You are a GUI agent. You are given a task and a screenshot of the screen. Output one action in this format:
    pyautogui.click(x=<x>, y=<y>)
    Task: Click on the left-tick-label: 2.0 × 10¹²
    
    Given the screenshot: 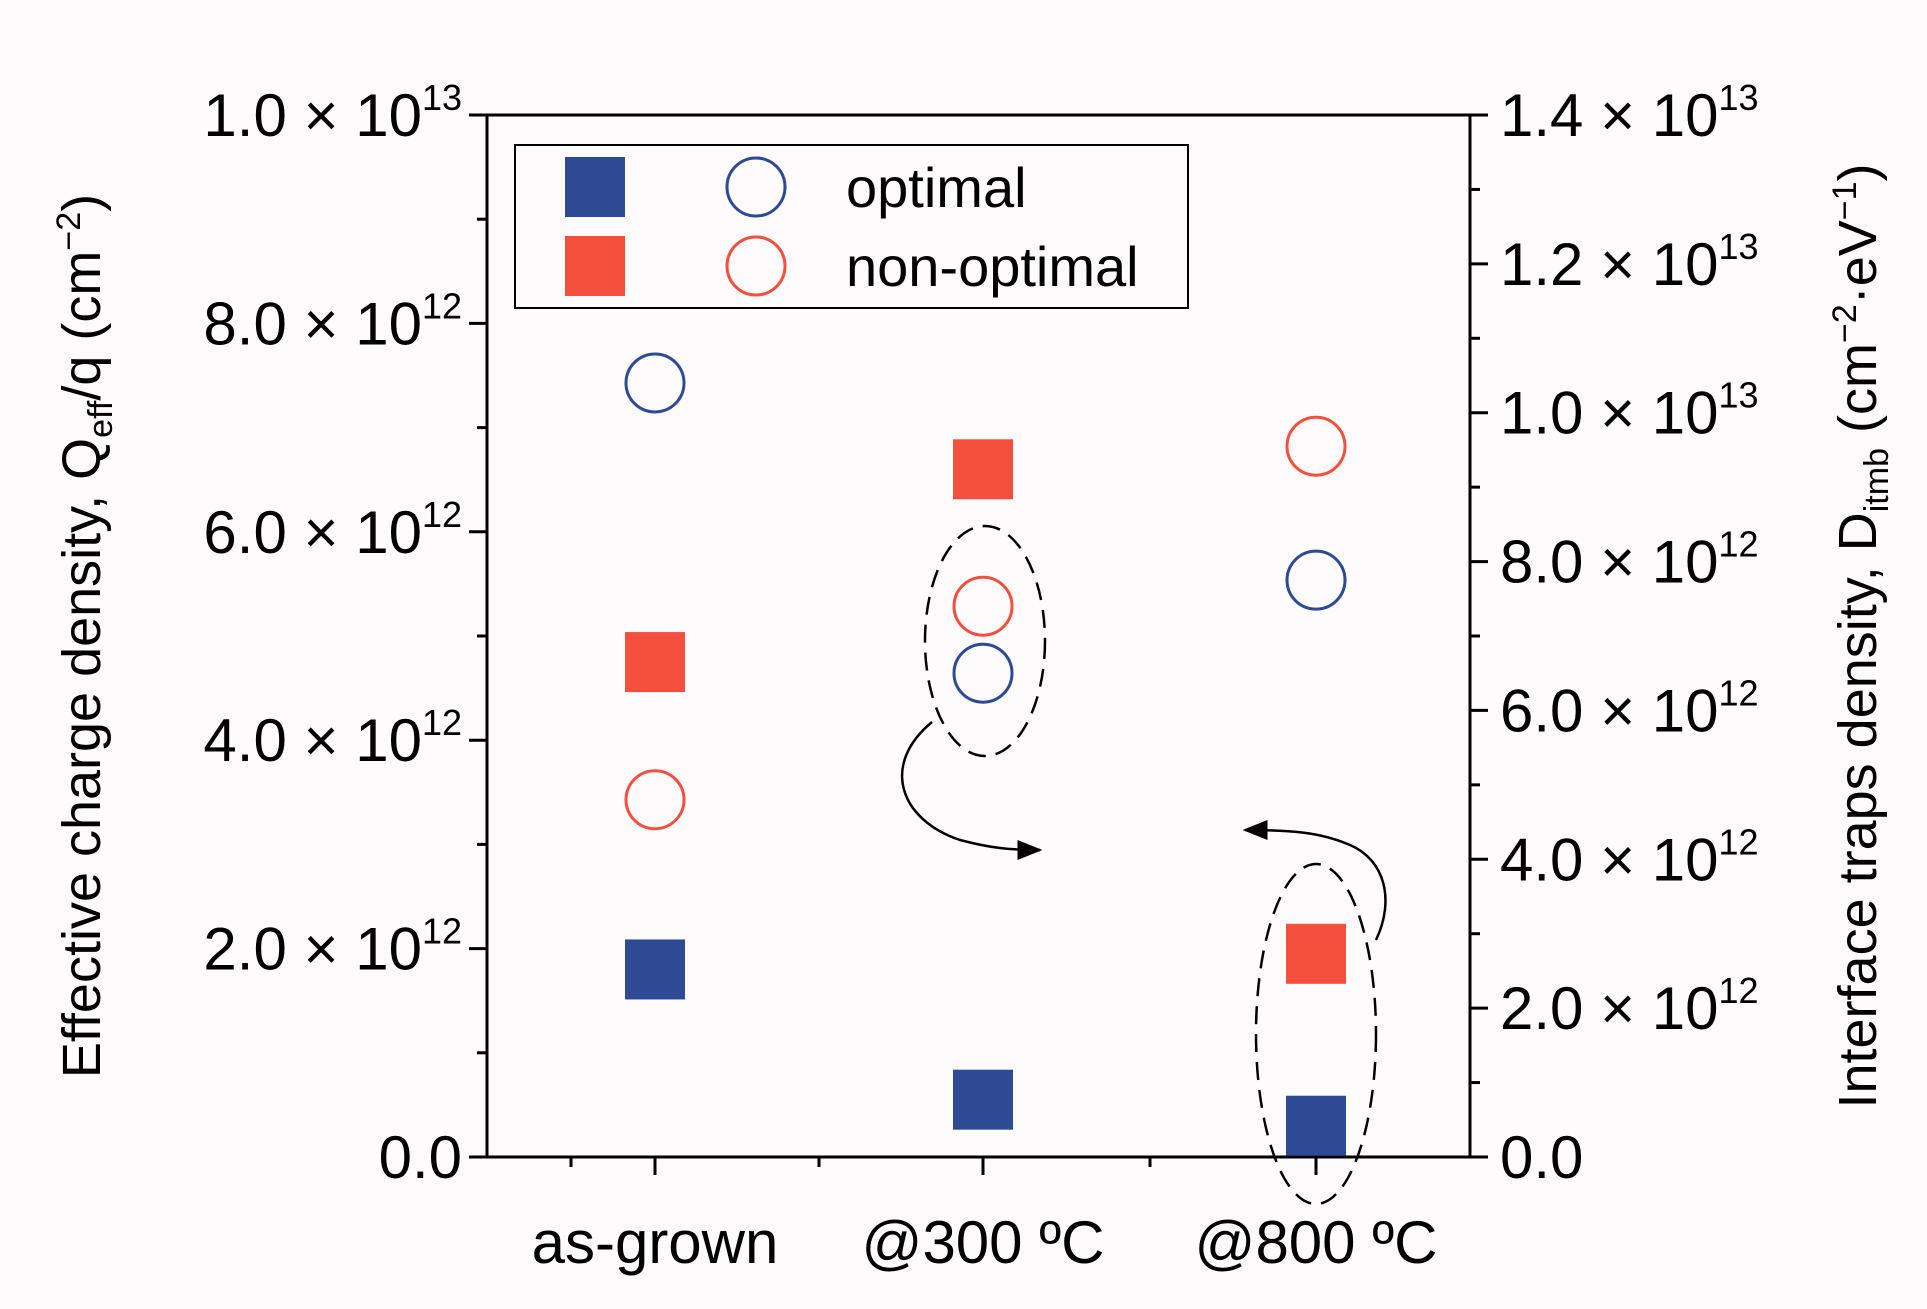 What is the action you would take?
    pyautogui.click(x=332, y=947)
    